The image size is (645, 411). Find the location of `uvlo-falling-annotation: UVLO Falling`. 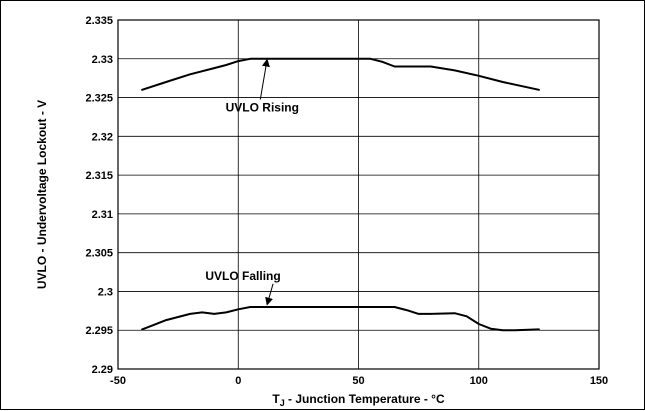

uvlo-falling-annotation: UVLO Falling is located at coordinates (242, 276).